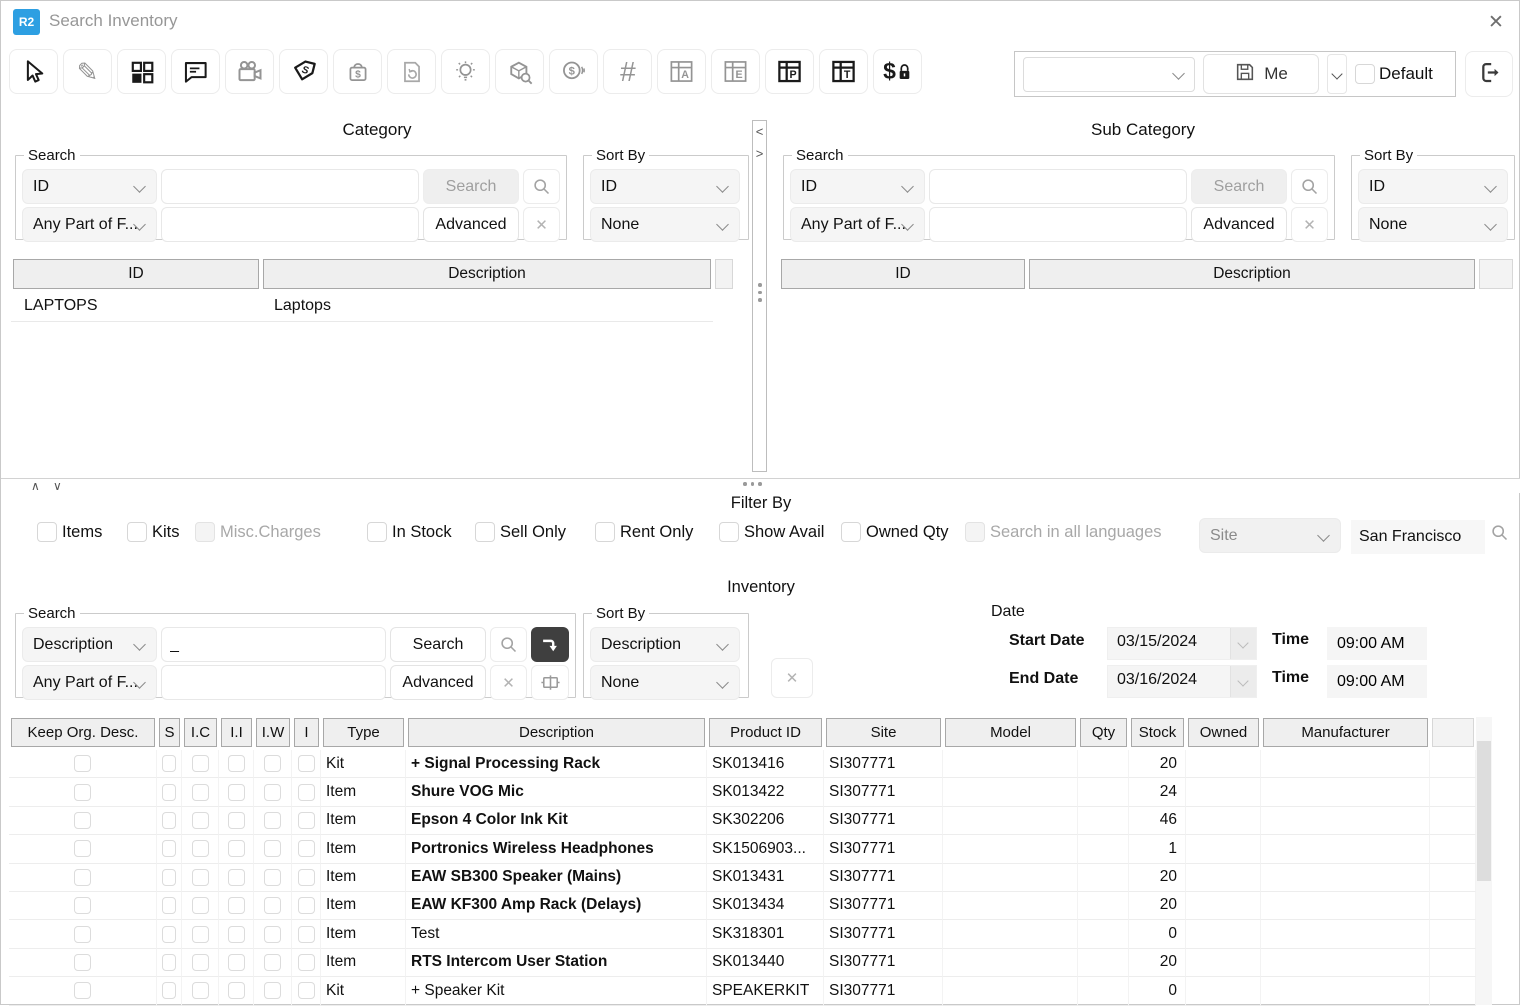  I want to click on items-col-owned: Owned, so click(1223, 732).